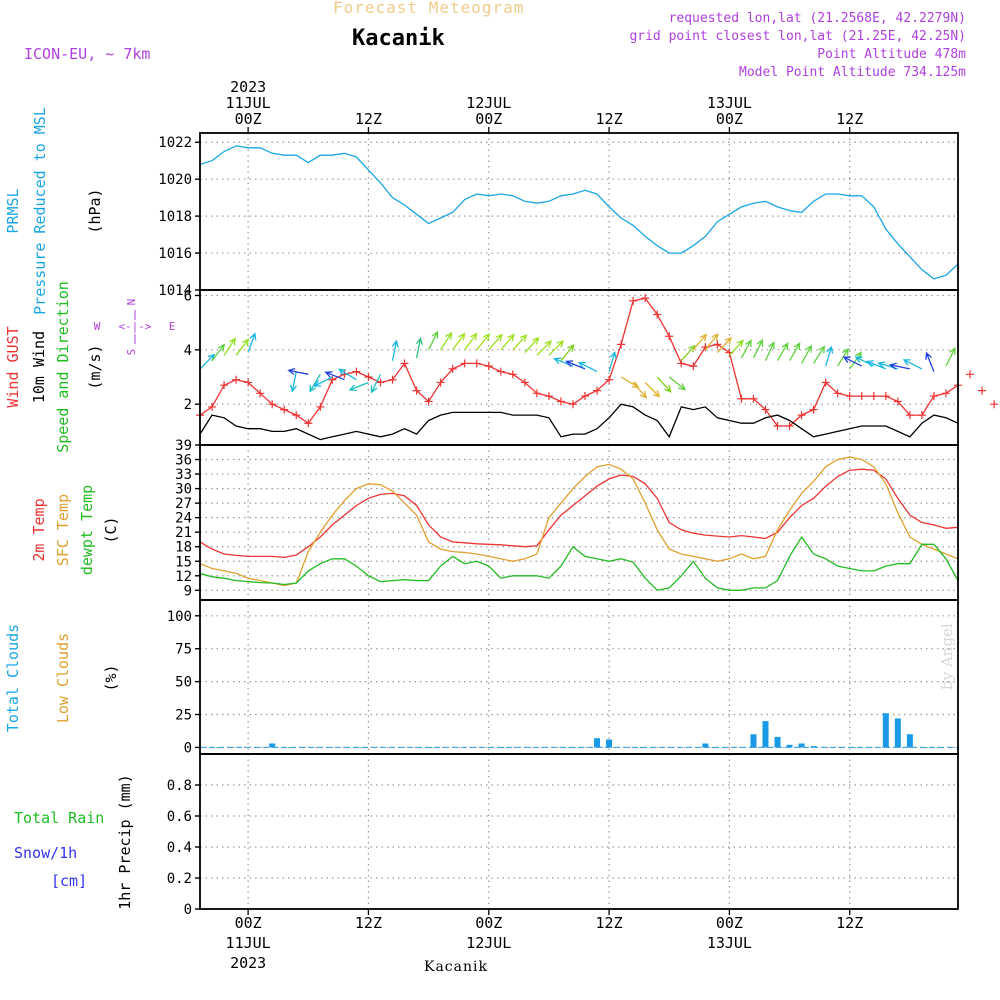 Image resolution: width=1000 pixels, height=1000 pixels. What do you see at coordinates (183, 716) in the screenshot?
I see `y-tick-label: 25` at bounding box center [183, 716].